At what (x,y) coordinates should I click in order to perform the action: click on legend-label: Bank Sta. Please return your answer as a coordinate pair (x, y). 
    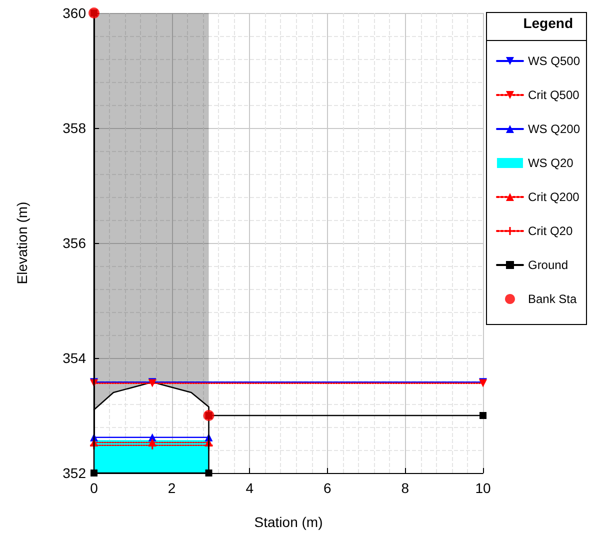
    Looking at the image, I should click on (553, 299).